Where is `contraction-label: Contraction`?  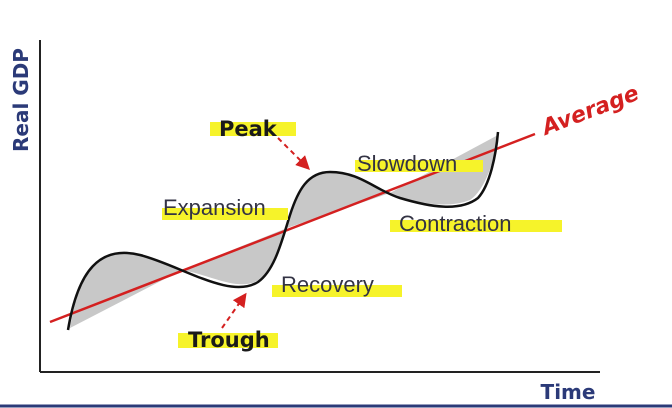 contraction-label: Contraction is located at coordinates (455, 223).